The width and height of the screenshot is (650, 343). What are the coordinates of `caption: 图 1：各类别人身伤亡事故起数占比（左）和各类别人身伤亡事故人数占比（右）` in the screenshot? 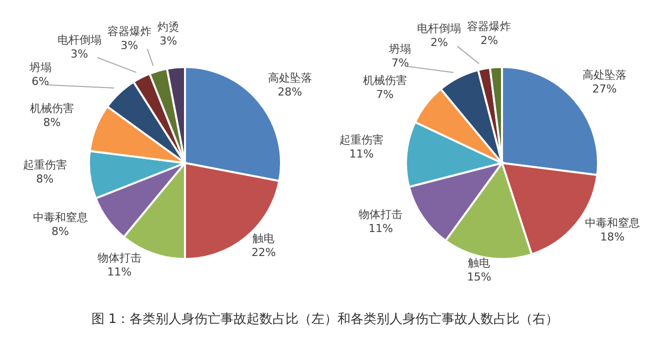 It's located at (325, 319).